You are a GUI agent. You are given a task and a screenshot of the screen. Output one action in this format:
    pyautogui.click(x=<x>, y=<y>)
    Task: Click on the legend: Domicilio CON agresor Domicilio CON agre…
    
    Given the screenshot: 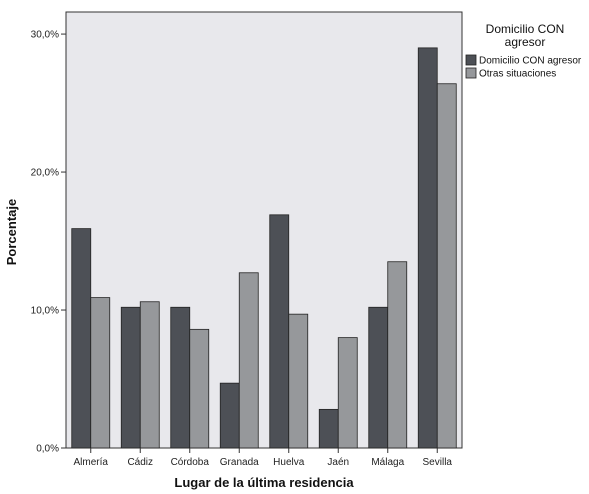 What is the action you would take?
    pyautogui.click(x=523, y=51)
    